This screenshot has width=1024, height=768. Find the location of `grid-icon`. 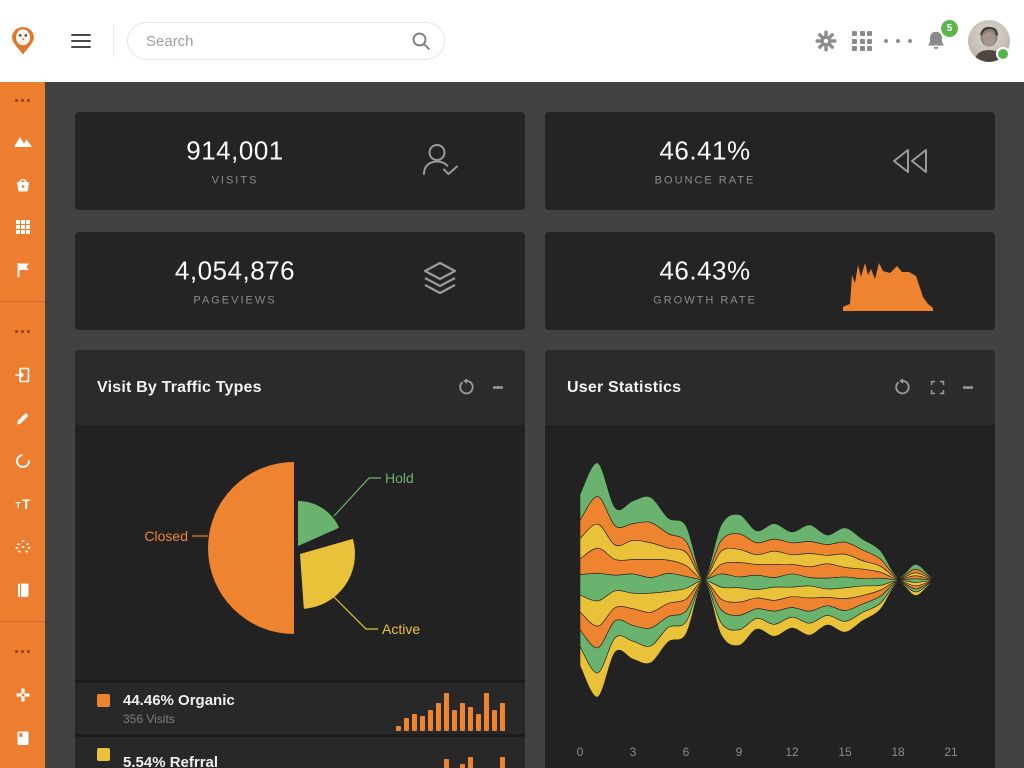

grid-icon is located at coordinates (22, 226).